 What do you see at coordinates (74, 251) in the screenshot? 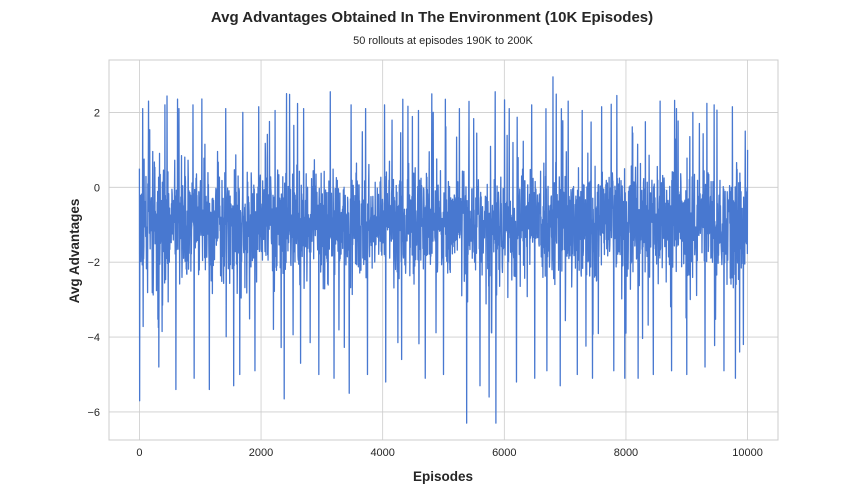
I see `y-axis-label: Avg Advantages` at bounding box center [74, 251].